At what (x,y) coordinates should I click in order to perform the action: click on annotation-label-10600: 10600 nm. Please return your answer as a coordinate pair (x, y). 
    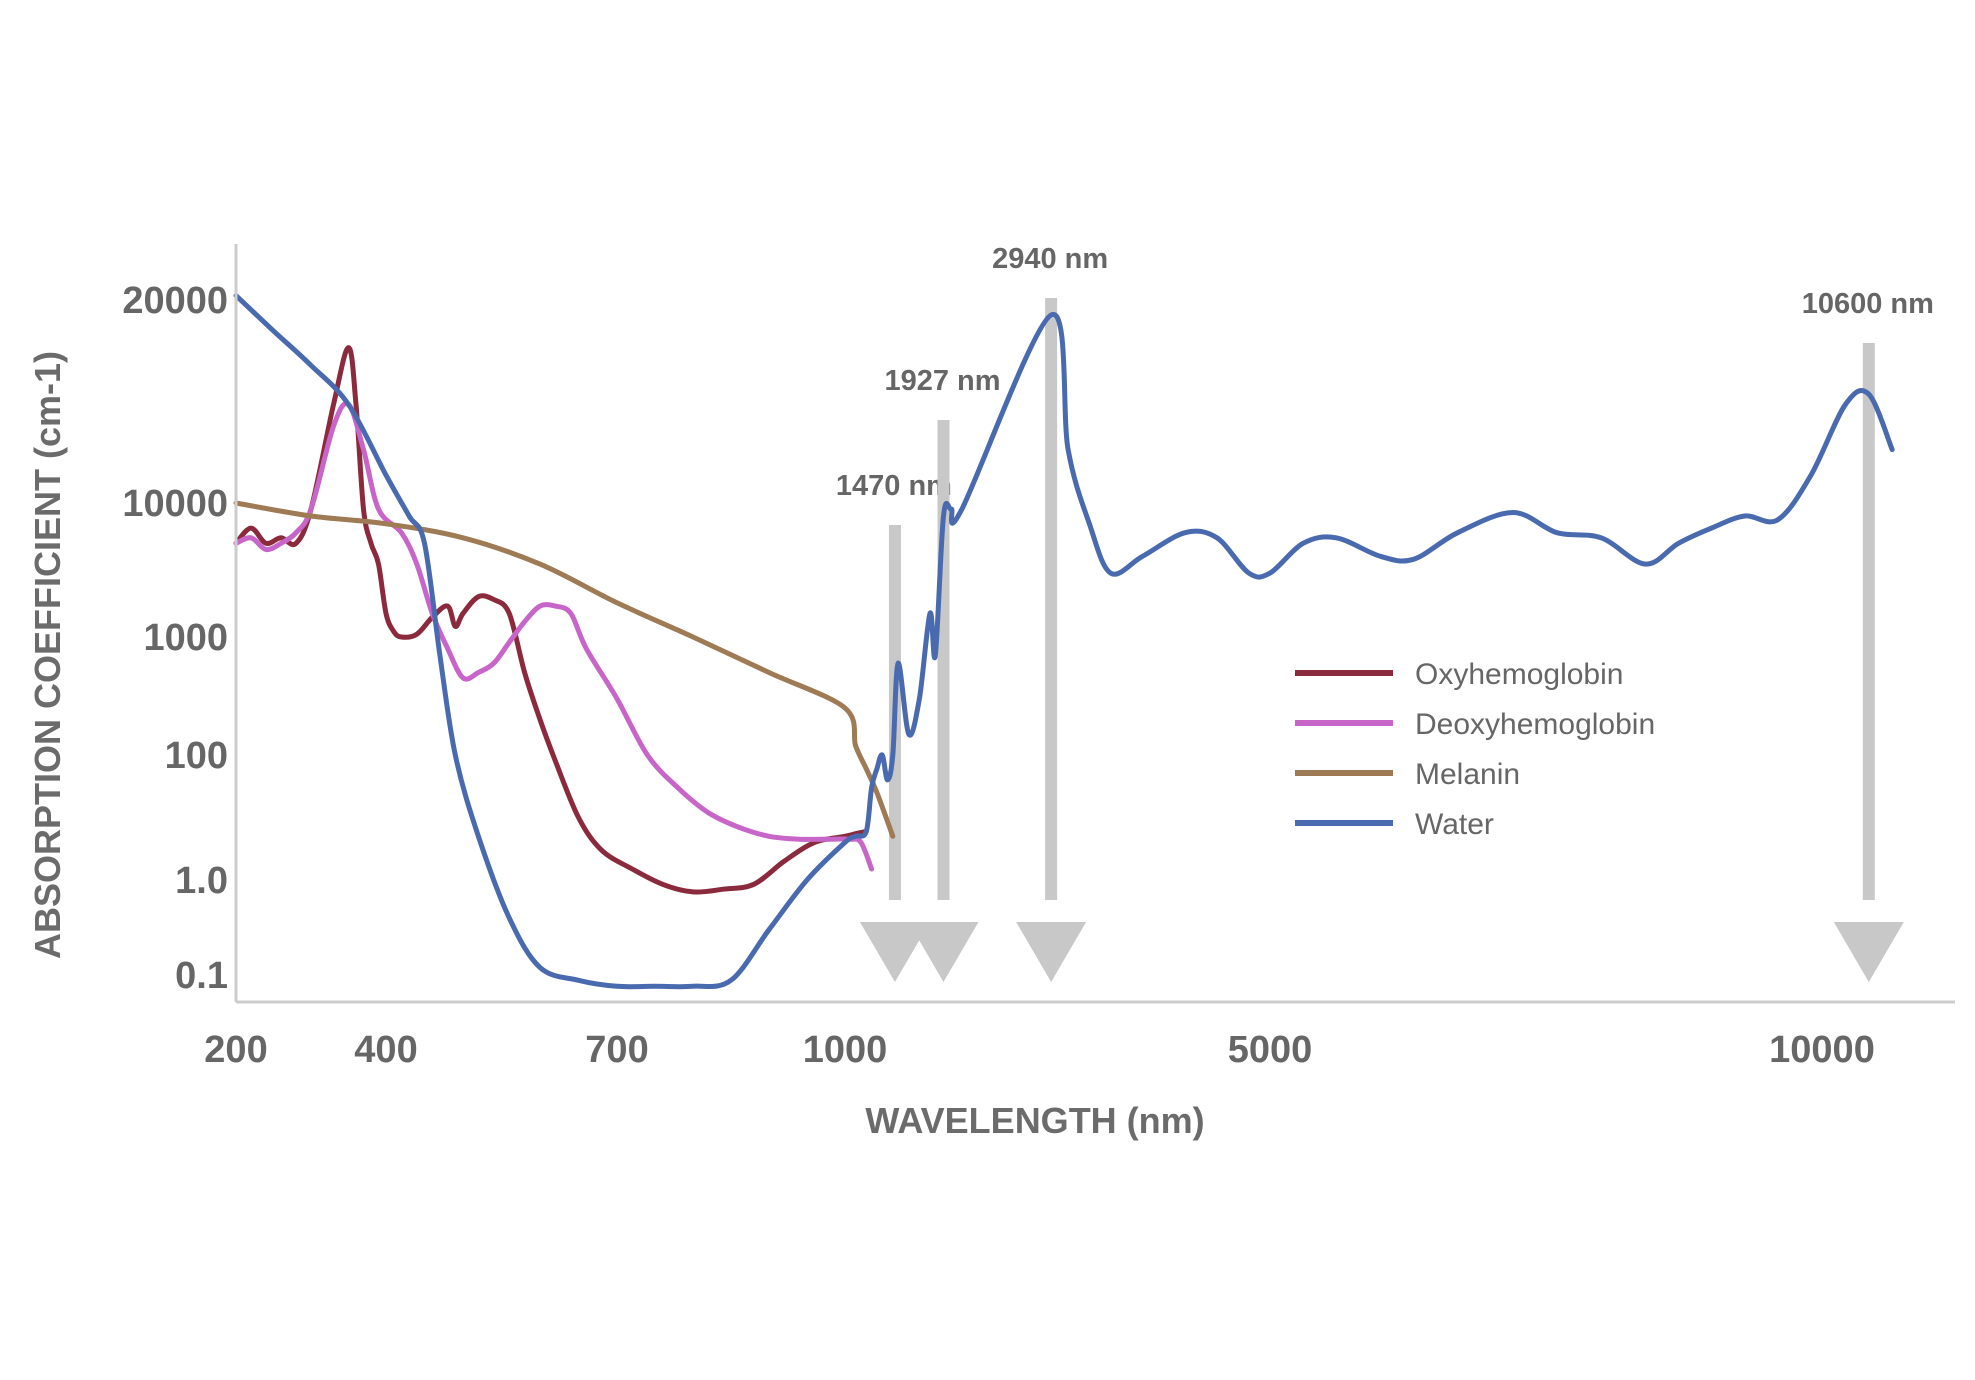
    Looking at the image, I should click on (1868, 304).